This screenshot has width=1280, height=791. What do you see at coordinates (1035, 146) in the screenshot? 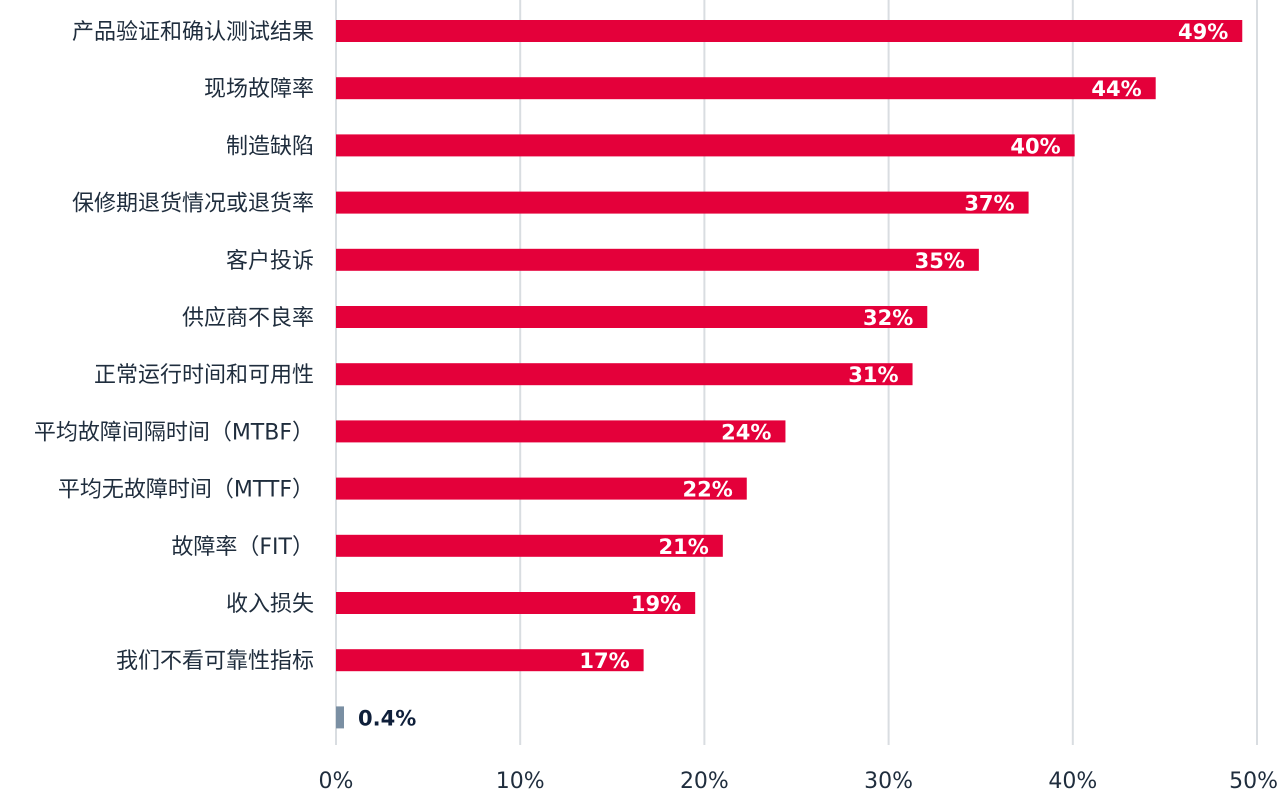
I see `value-label: 40%` at bounding box center [1035, 146].